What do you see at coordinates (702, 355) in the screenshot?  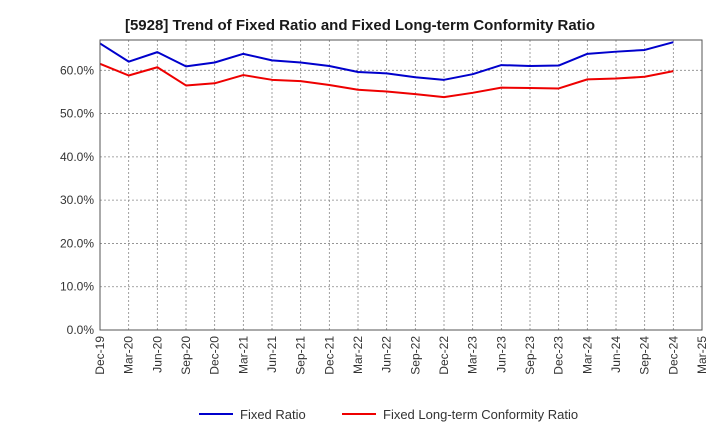 I see `x-tick-label: Mar-25` at bounding box center [702, 355].